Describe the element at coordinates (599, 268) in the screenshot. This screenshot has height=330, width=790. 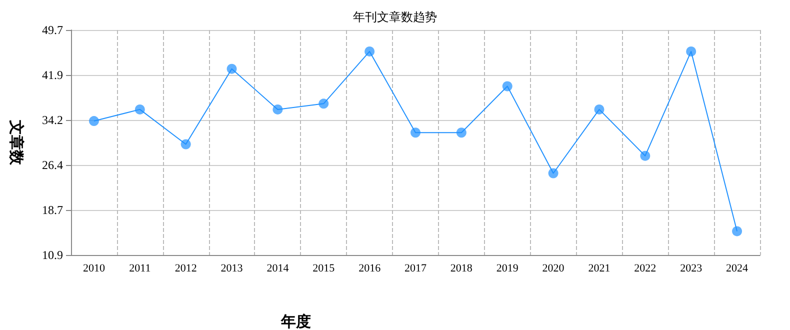
I see `x-tick-label: 2021` at that location.